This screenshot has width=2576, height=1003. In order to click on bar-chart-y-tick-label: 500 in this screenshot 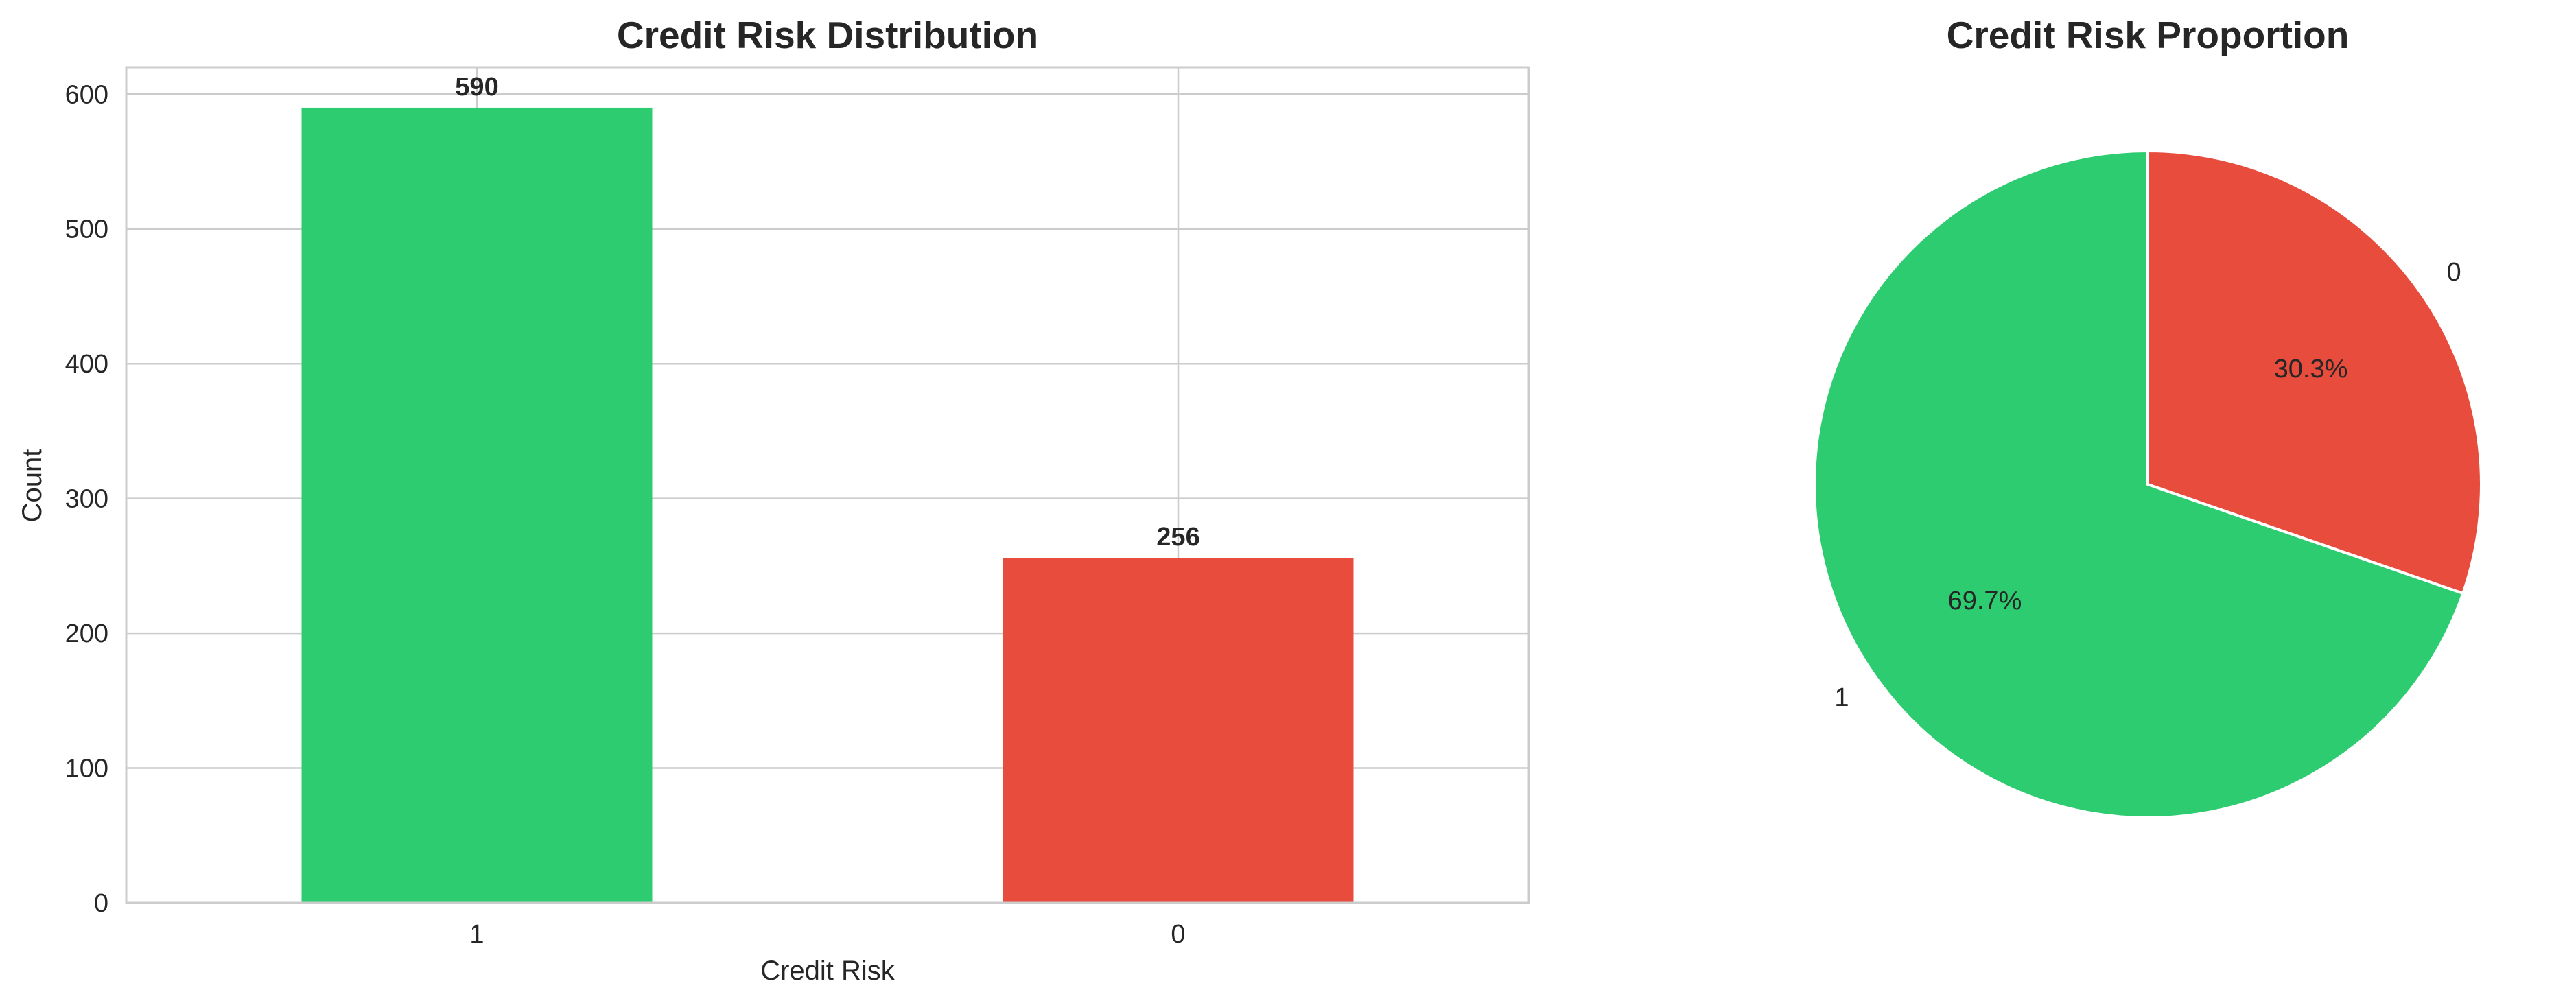, I will do `click(86, 229)`.